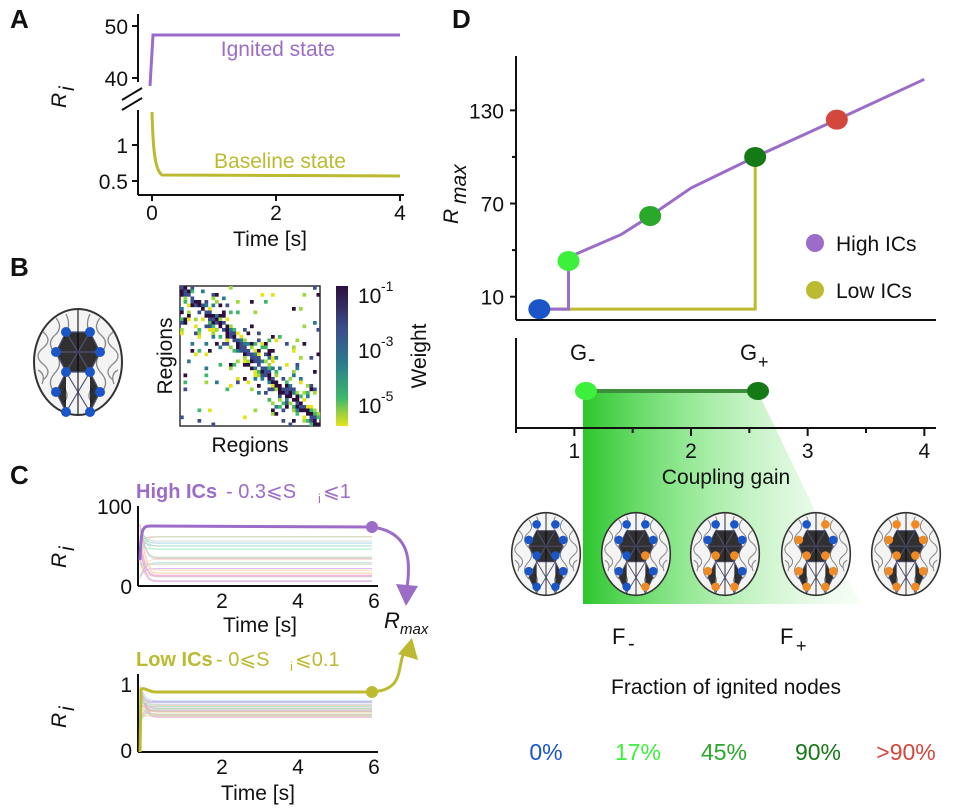  What do you see at coordinates (586, 391) in the screenshot?
I see `g-minus-point` at bounding box center [586, 391].